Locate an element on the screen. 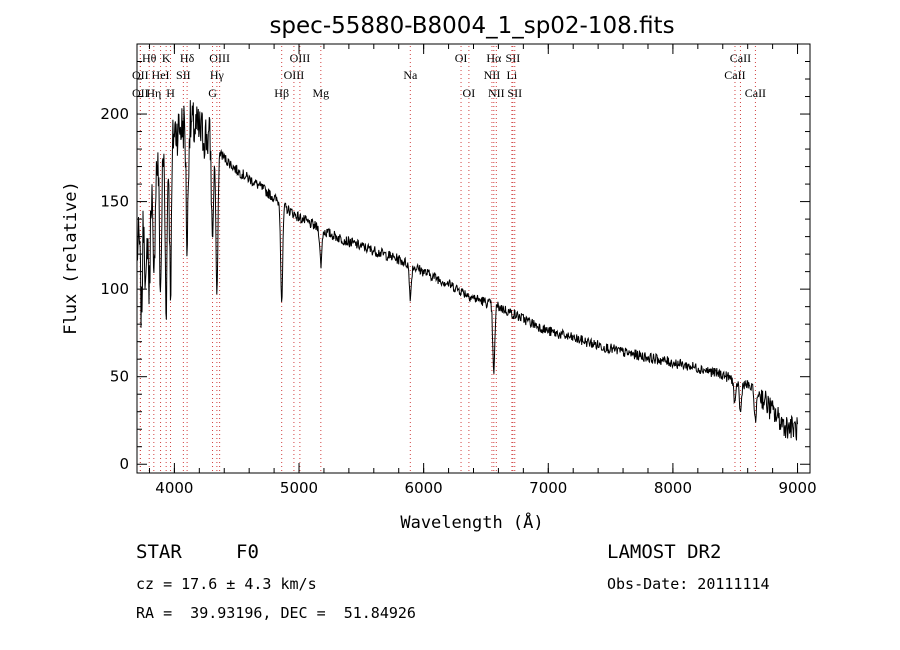  line-label: Hθ is located at coordinates (149, 58).